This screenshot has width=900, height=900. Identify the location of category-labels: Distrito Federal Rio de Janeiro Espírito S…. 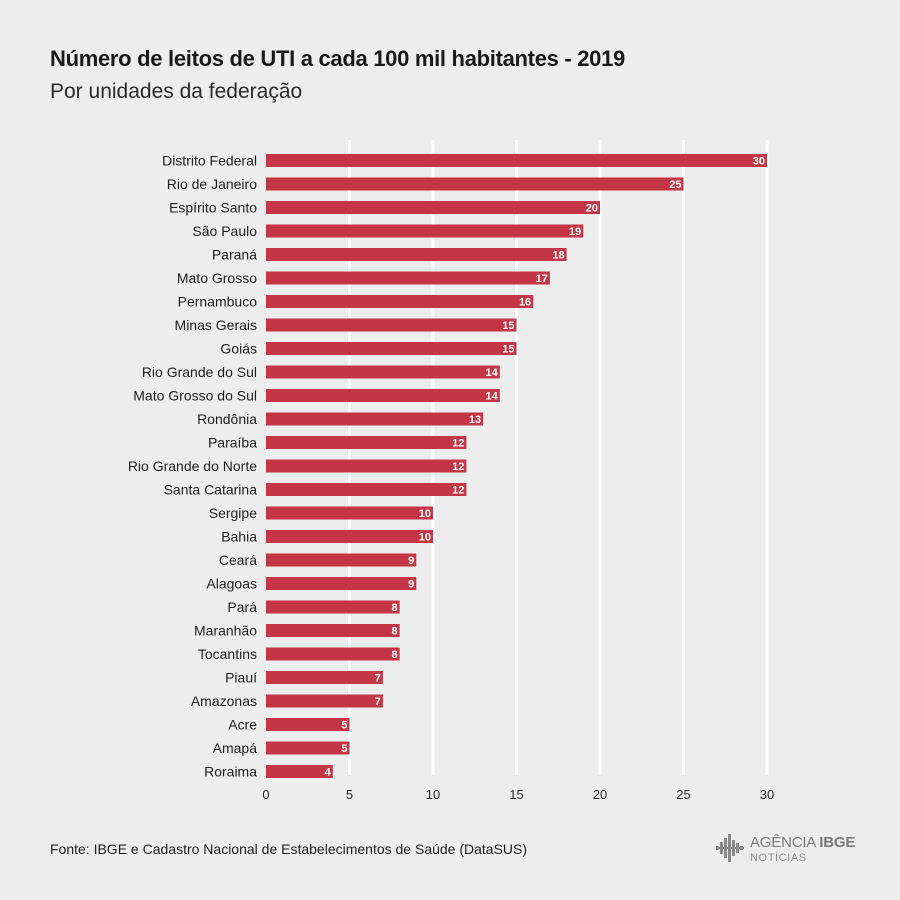
(192, 466).